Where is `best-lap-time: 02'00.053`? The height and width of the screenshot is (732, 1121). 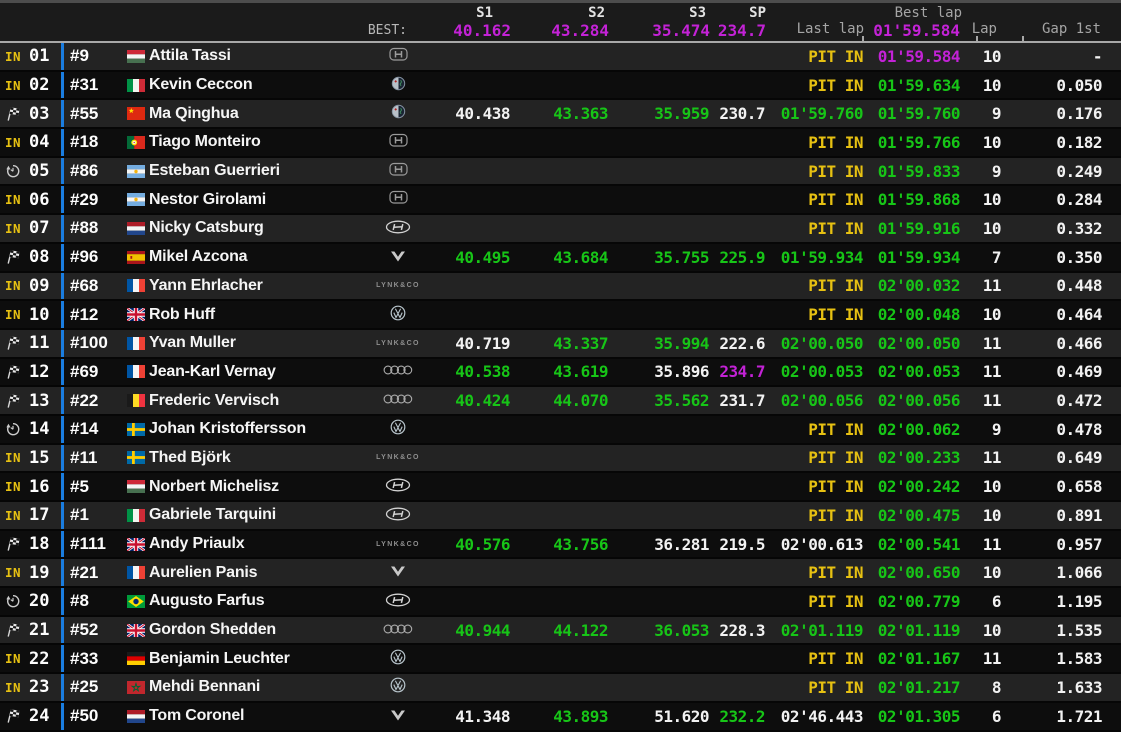
best-lap-time: 02'00.053 is located at coordinates (919, 372).